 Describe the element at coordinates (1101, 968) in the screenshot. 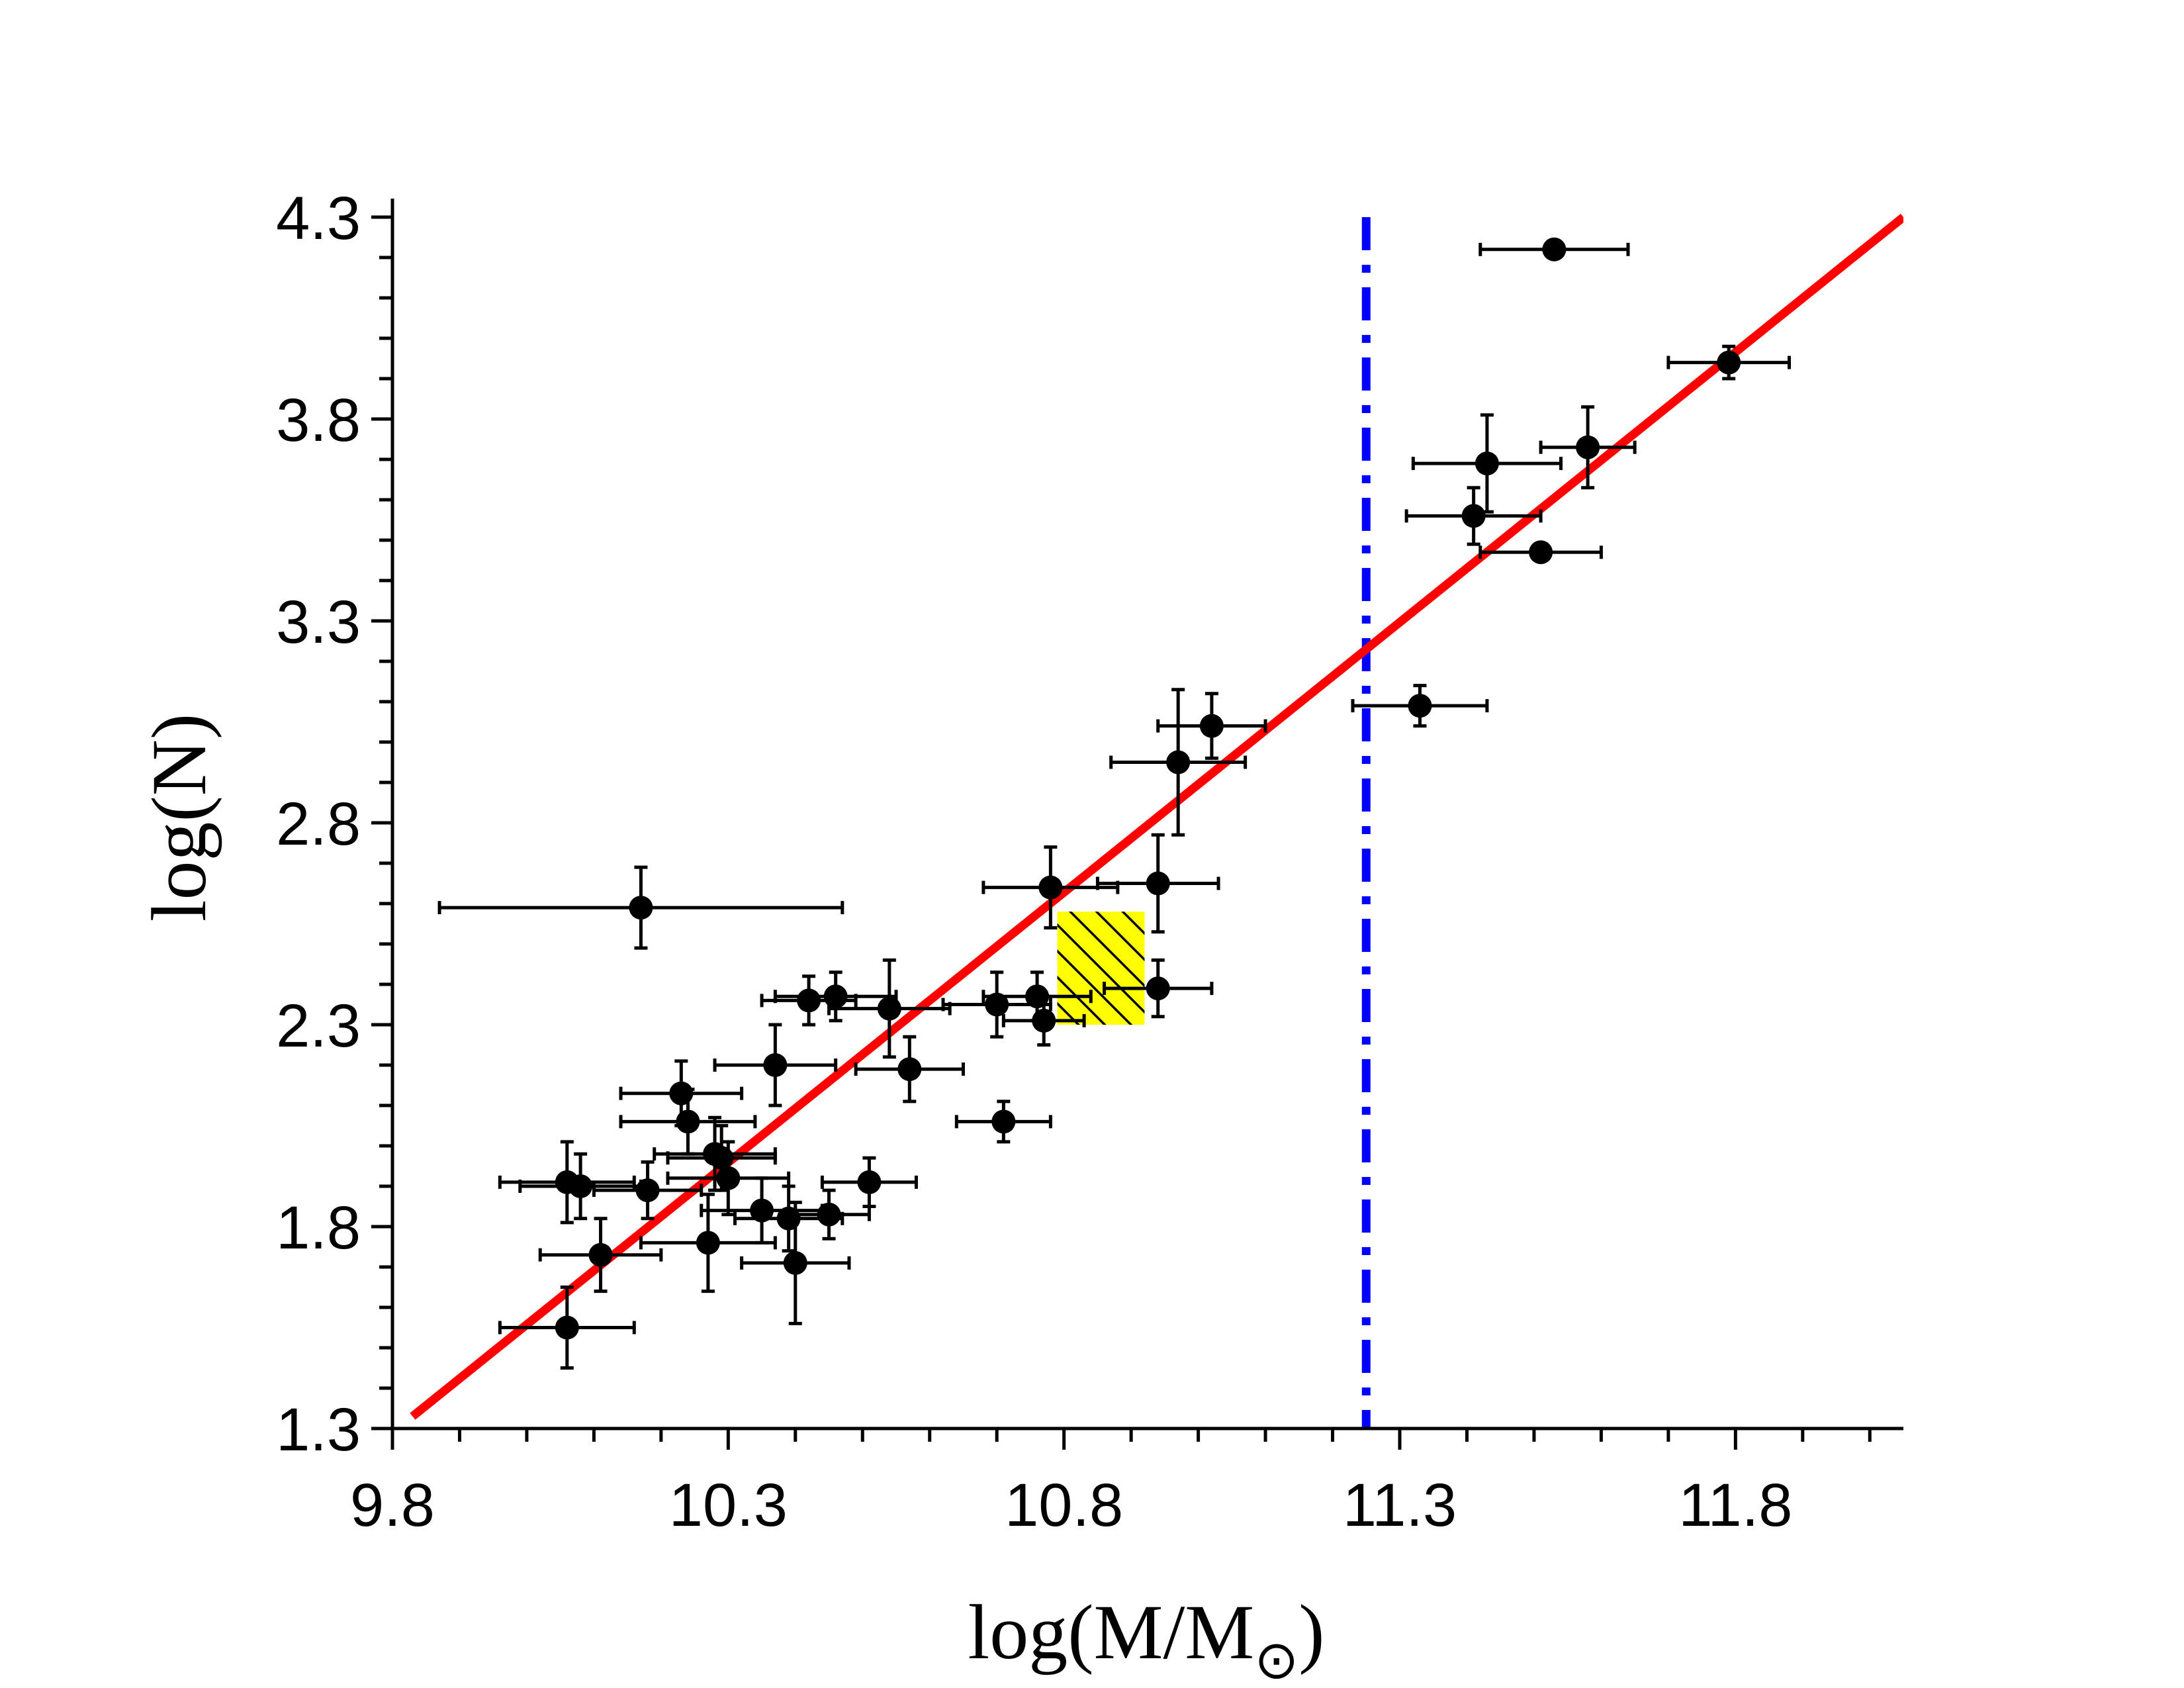

I see `shaded-region` at that location.